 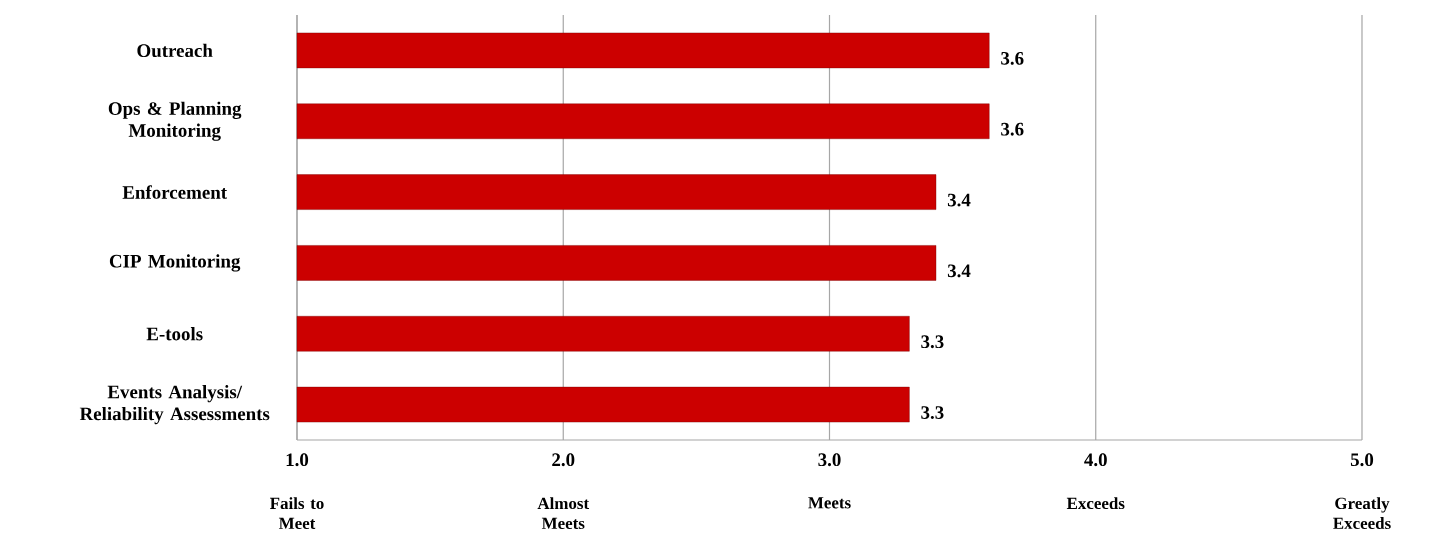 What do you see at coordinates (175, 50) in the screenshot?
I see `y-tick-label: Outreach` at bounding box center [175, 50].